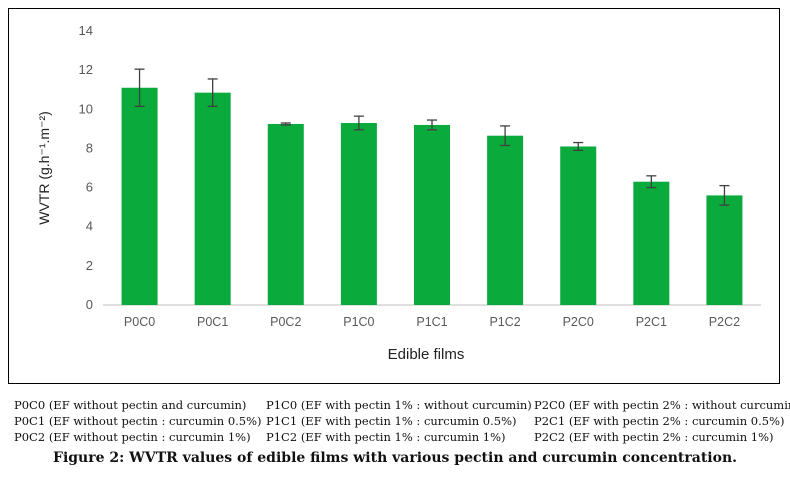 The image size is (790, 477). Describe the element at coordinates (86, 30) in the screenshot. I see `y-tick-label: 14` at that location.